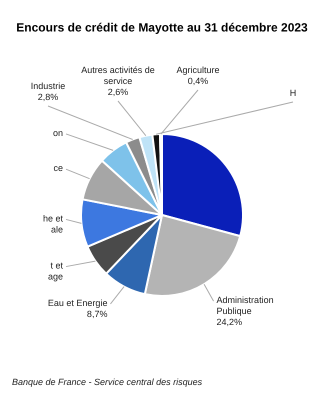 Image resolution: width=324 pixels, height=400 pixels. Describe the element at coordinates (56, 271) in the screenshot. I see `slice-label: t et age` at that location.